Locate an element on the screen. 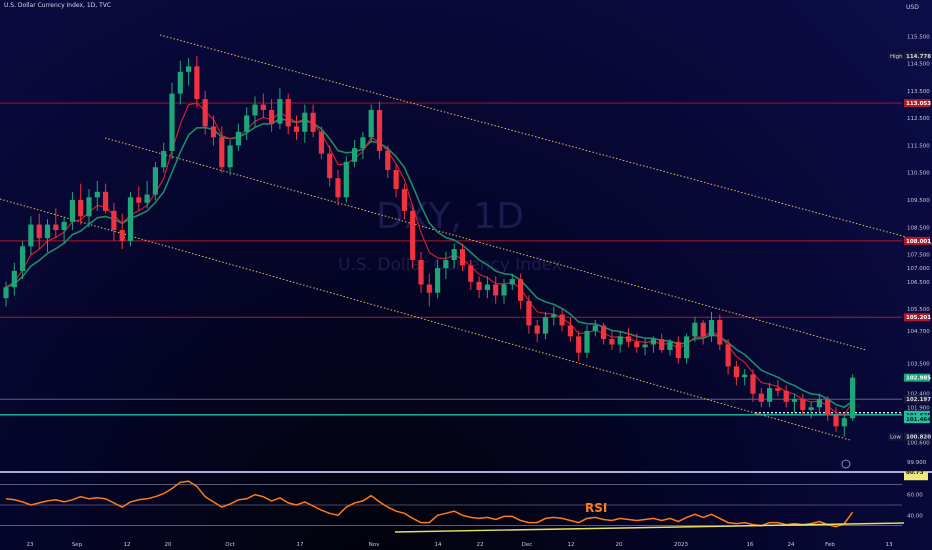  y-tick-label: 99.900 is located at coordinates (917, 463).